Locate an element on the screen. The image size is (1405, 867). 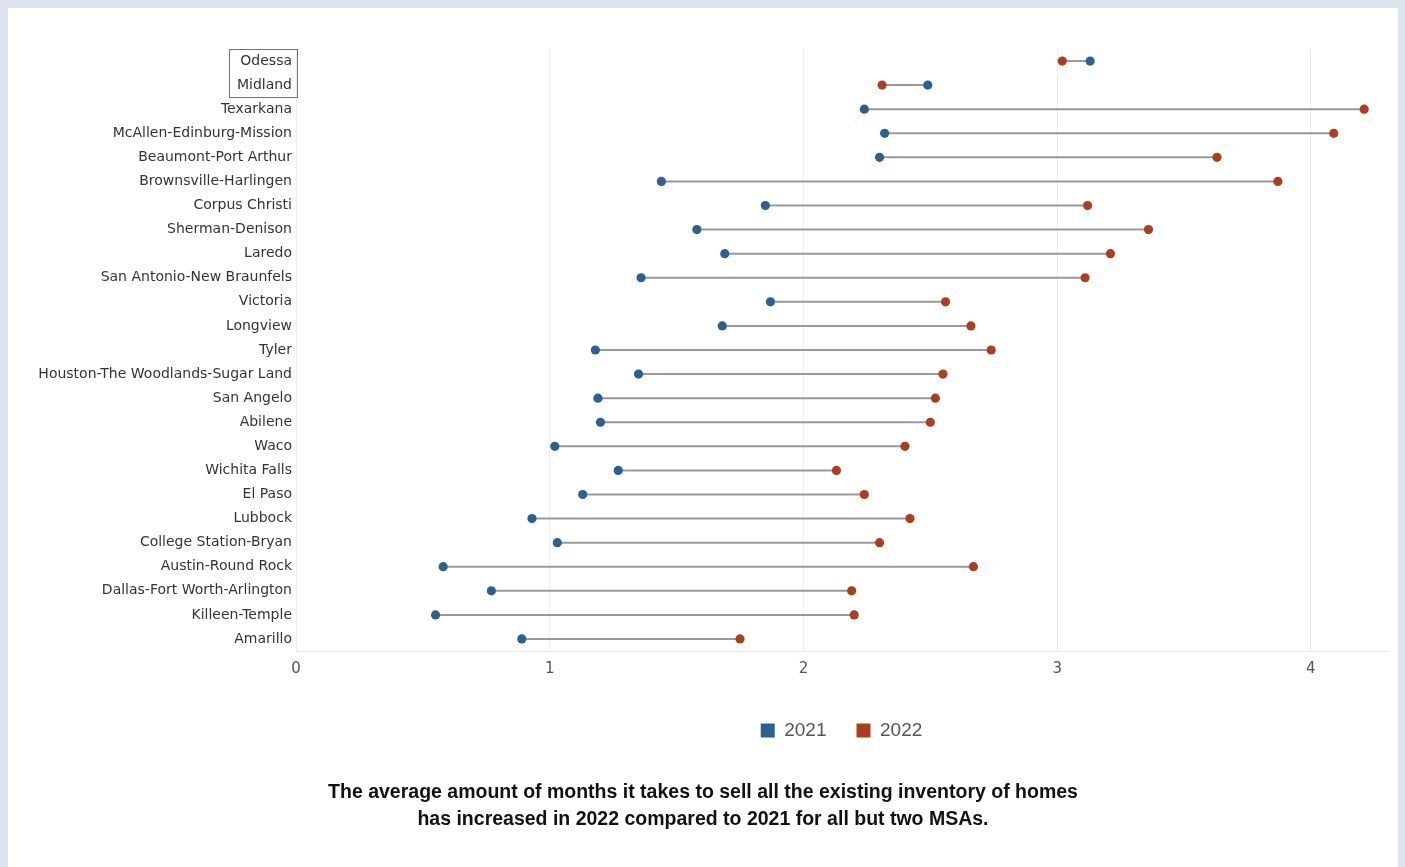
y-tick-label: Amarillo is located at coordinates (263, 637).